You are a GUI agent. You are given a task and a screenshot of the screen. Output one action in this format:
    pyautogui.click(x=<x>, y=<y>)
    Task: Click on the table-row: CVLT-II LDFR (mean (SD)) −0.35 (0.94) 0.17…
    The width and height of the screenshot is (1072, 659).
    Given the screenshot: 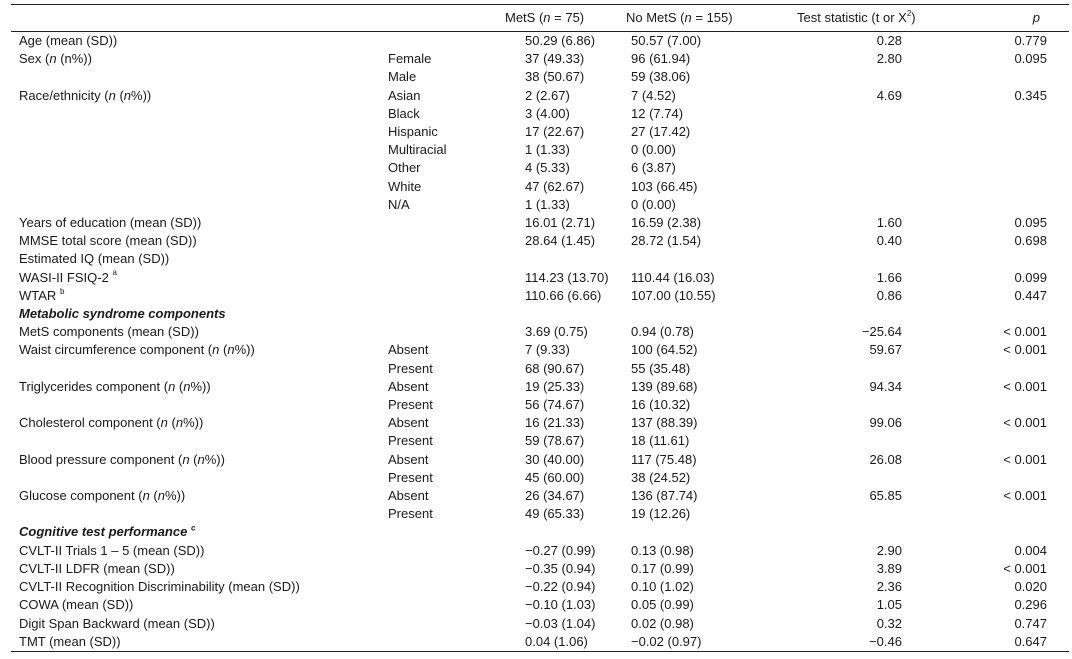 What is the action you would take?
    pyautogui.click(x=540, y=569)
    